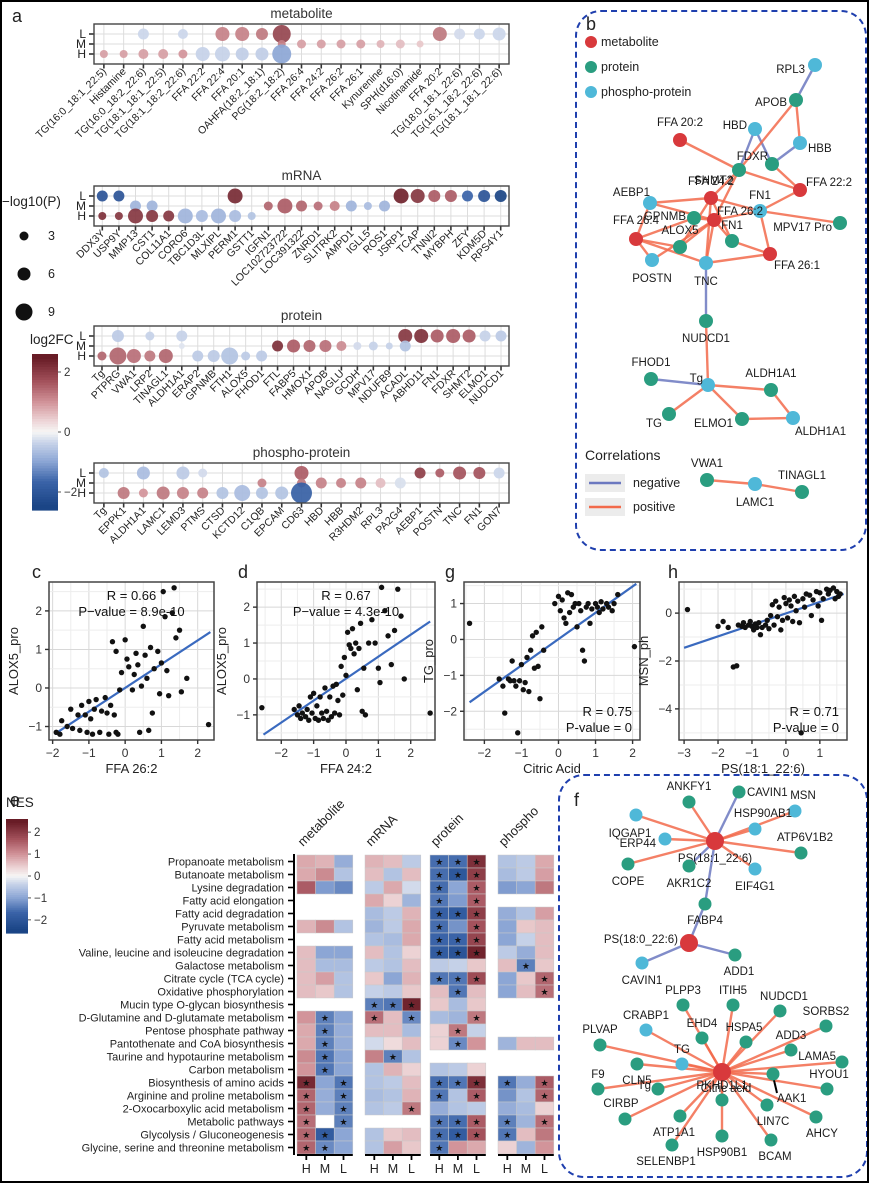 The width and height of the screenshot is (869, 1183). I want to click on node-aak1, so click(773, 1074).